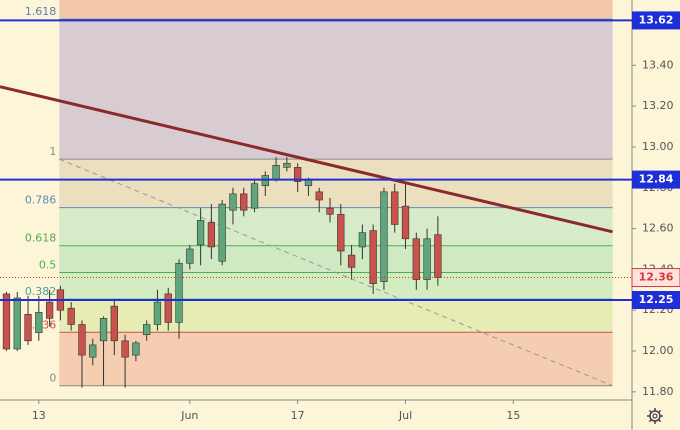 The width and height of the screenshot is (680, 430). I want to click on fib-level-label: 0.618, so click(41, 238).